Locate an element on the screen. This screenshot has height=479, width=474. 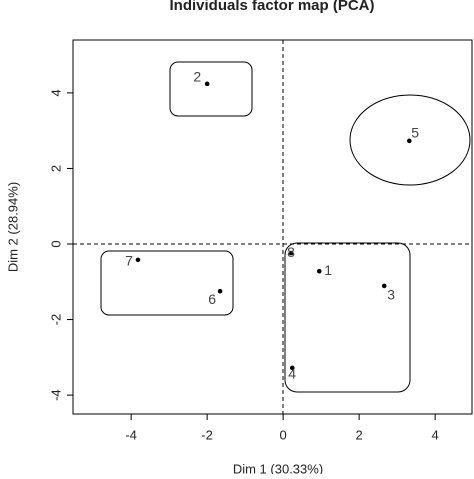
point-label: 2 is located at coordinates (197, 77).